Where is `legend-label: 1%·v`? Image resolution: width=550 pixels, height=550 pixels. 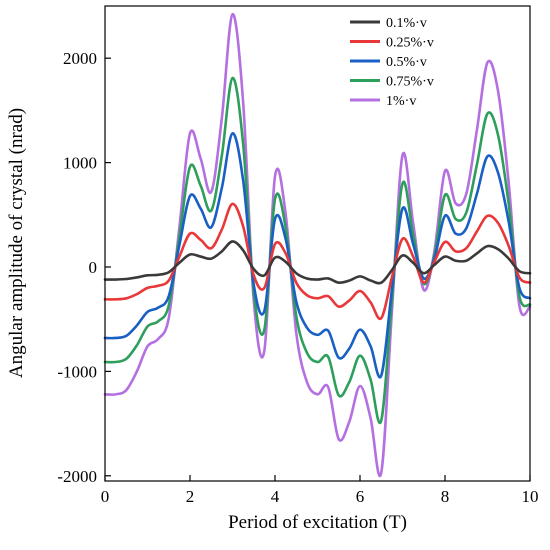
legend-label: 1%·v is located at coordinates (401, 101).